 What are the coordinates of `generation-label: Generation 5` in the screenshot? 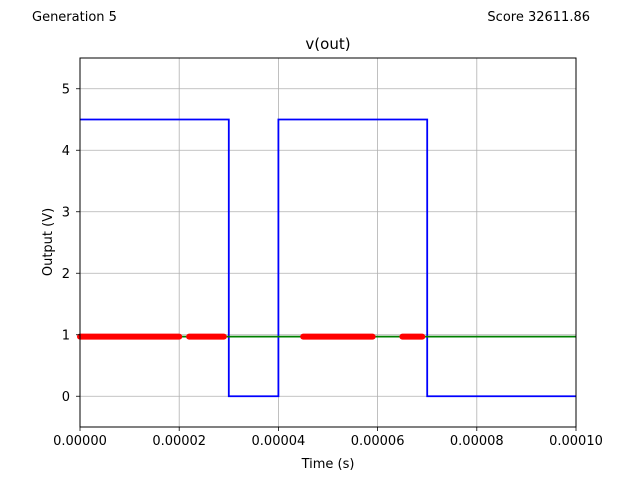 It's located at (74, 17).